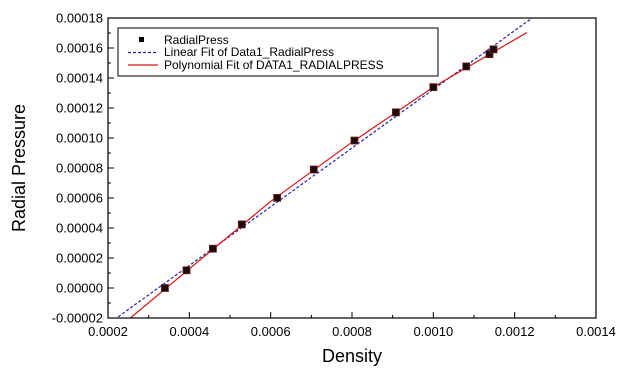  Describe the element at coordinates (79, 198) in the screenshot. I see `y-tick-label: 0.00006` at that location.